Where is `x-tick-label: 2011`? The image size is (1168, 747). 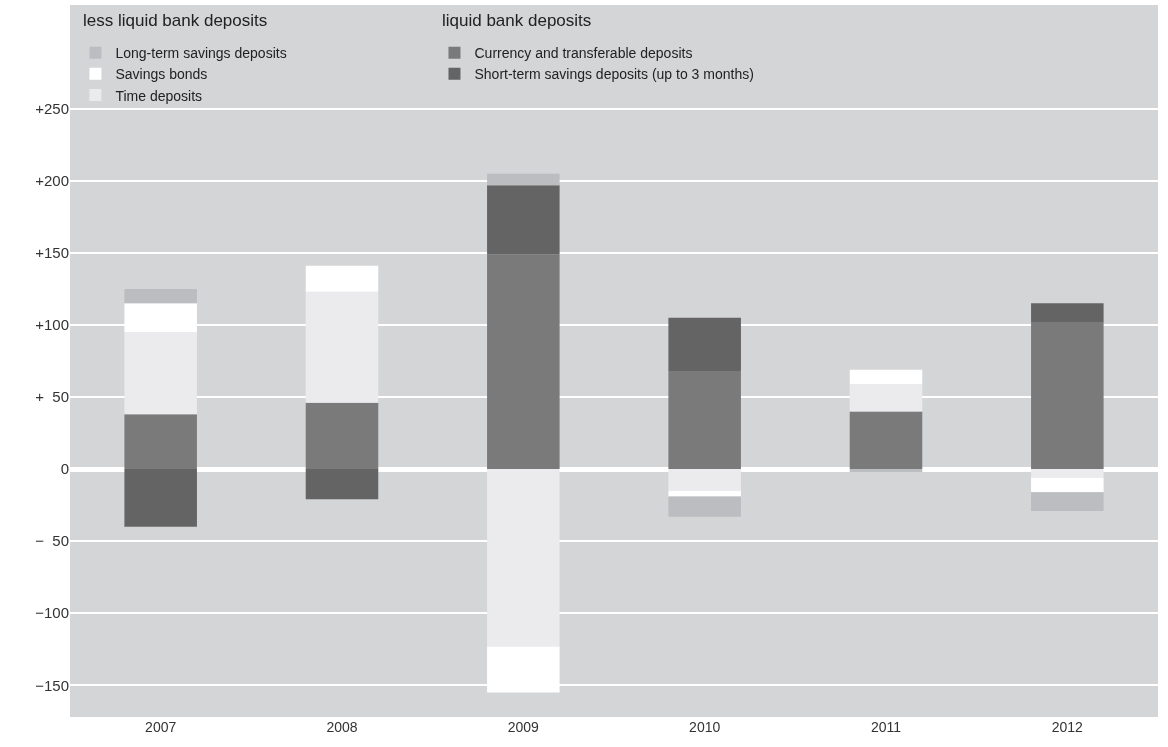 x-tick-label: 2011 is located at coordinates (886, 727).